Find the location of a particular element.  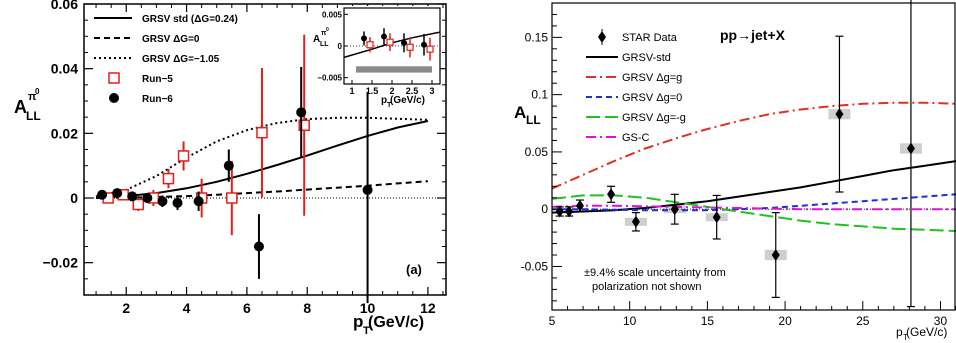

left-xlabel-sub: T is located at coordinates (366, 331).